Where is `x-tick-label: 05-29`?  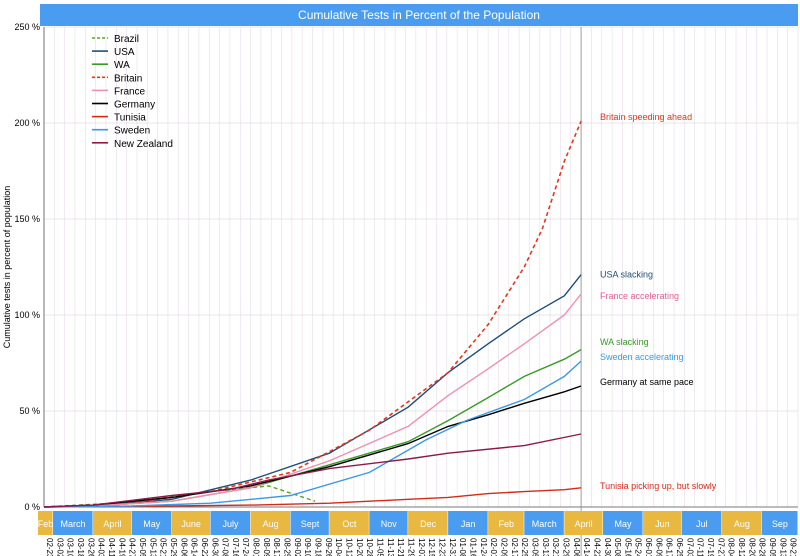
x-tick-label: 05-29 is located at coordinates (173, 547).